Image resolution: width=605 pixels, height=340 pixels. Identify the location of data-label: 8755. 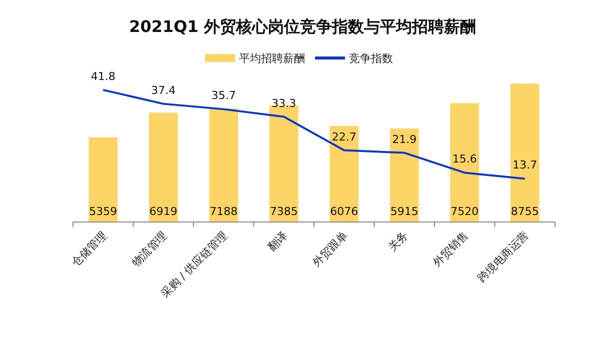
(524, 211).